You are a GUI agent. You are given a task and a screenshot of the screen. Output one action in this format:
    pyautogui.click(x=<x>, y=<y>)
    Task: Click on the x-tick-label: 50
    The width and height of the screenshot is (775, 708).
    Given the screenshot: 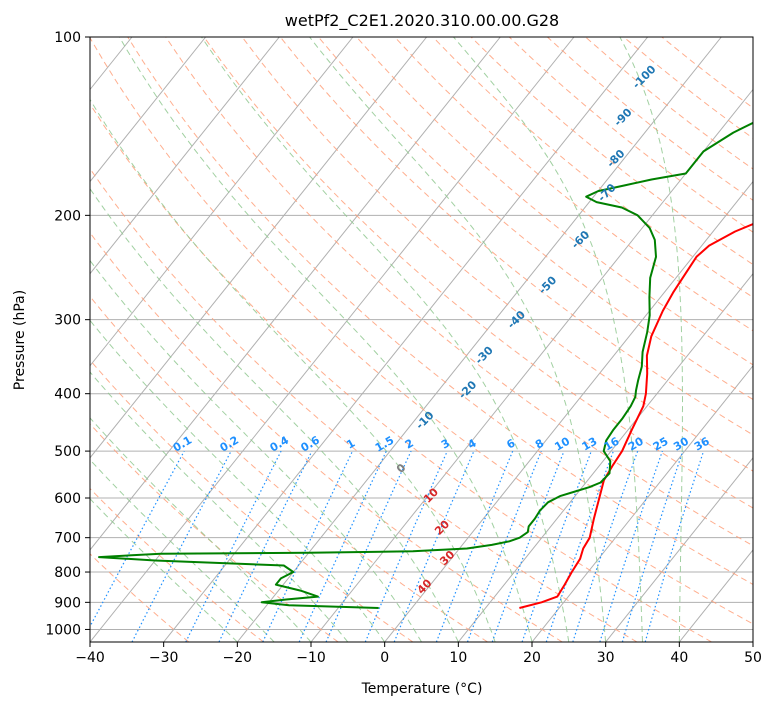 What is the action you would take?
    pyautogui.click(x=753, y=658)
    